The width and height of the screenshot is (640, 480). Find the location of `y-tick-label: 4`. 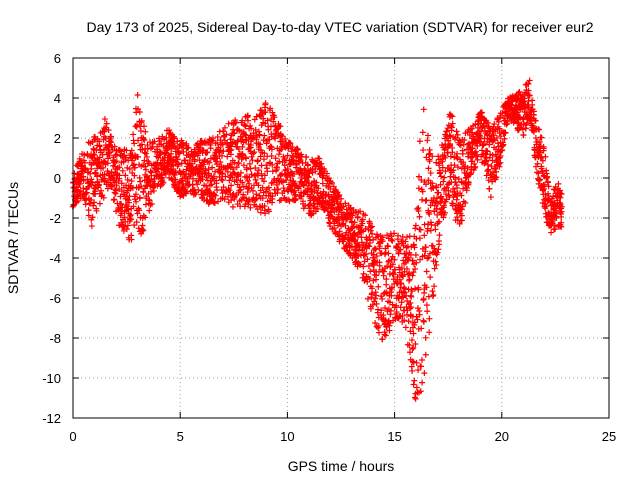

y-tick-label: 4 is located at coordinates (57, 98).